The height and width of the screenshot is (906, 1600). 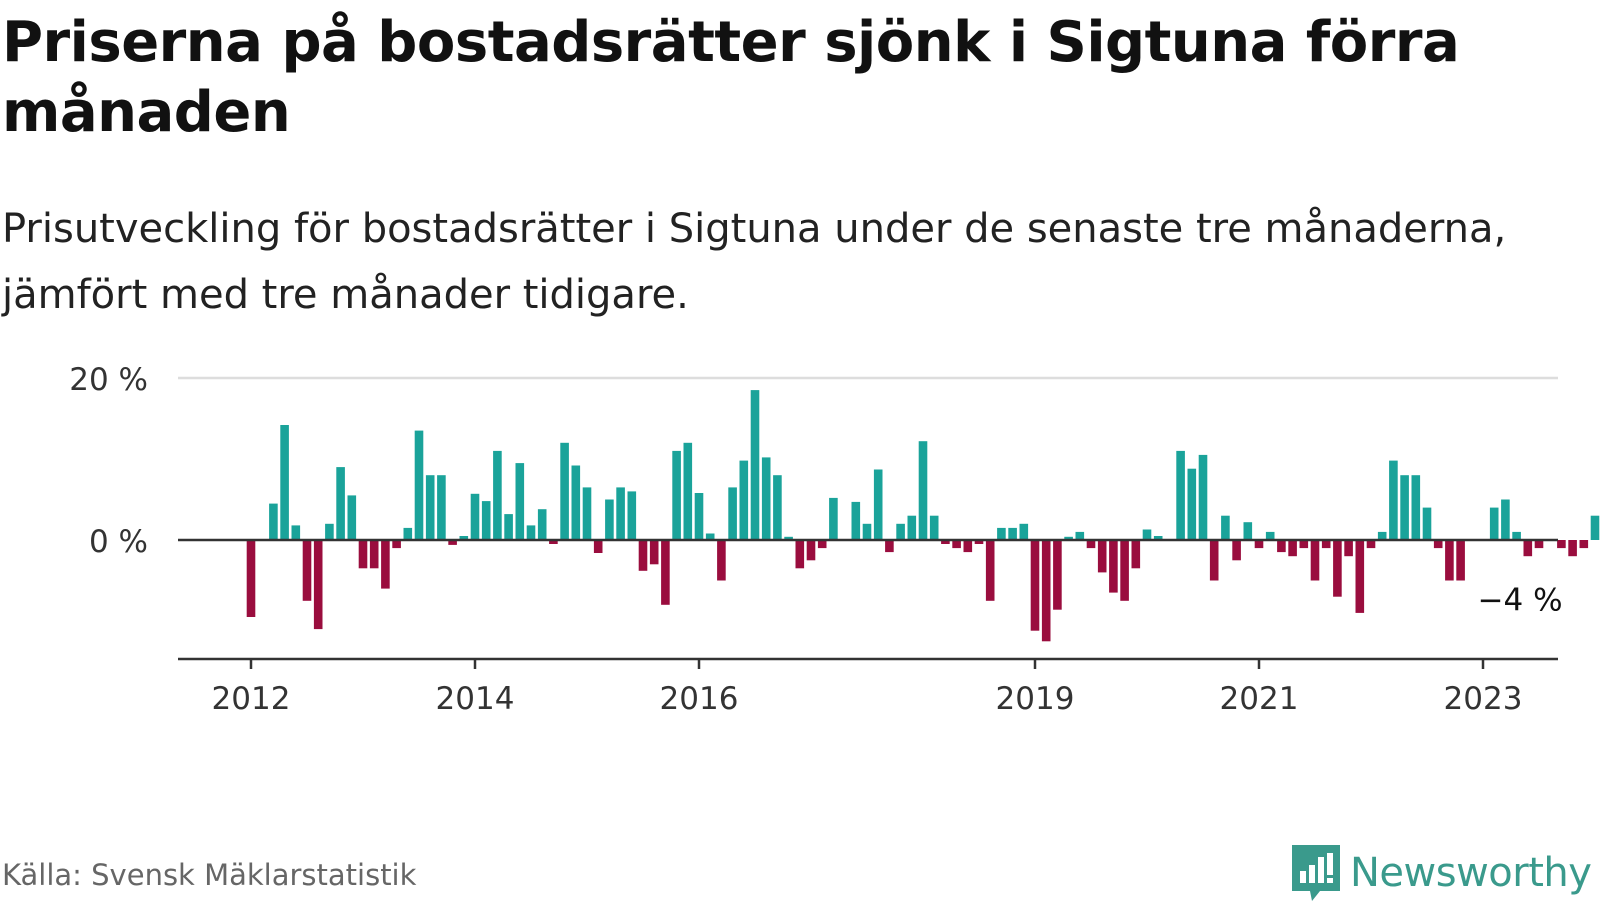 I want to click on source-note: Källa: Svensk Mäklarstatistik, so click(x=209, y=875).